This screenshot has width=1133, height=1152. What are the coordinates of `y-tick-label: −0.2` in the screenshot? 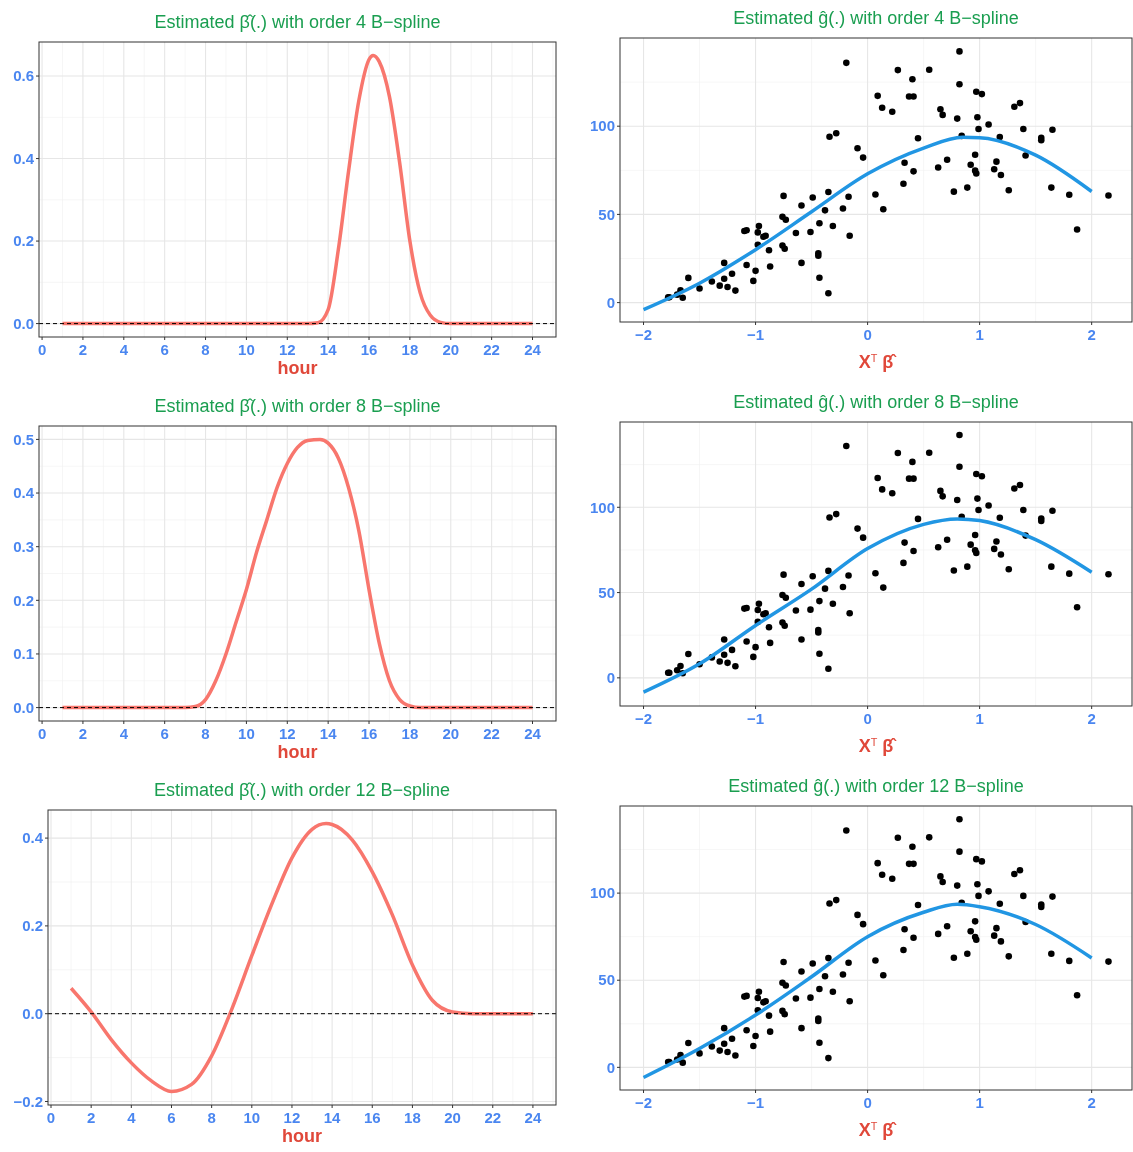 It's located at (28, 1101).